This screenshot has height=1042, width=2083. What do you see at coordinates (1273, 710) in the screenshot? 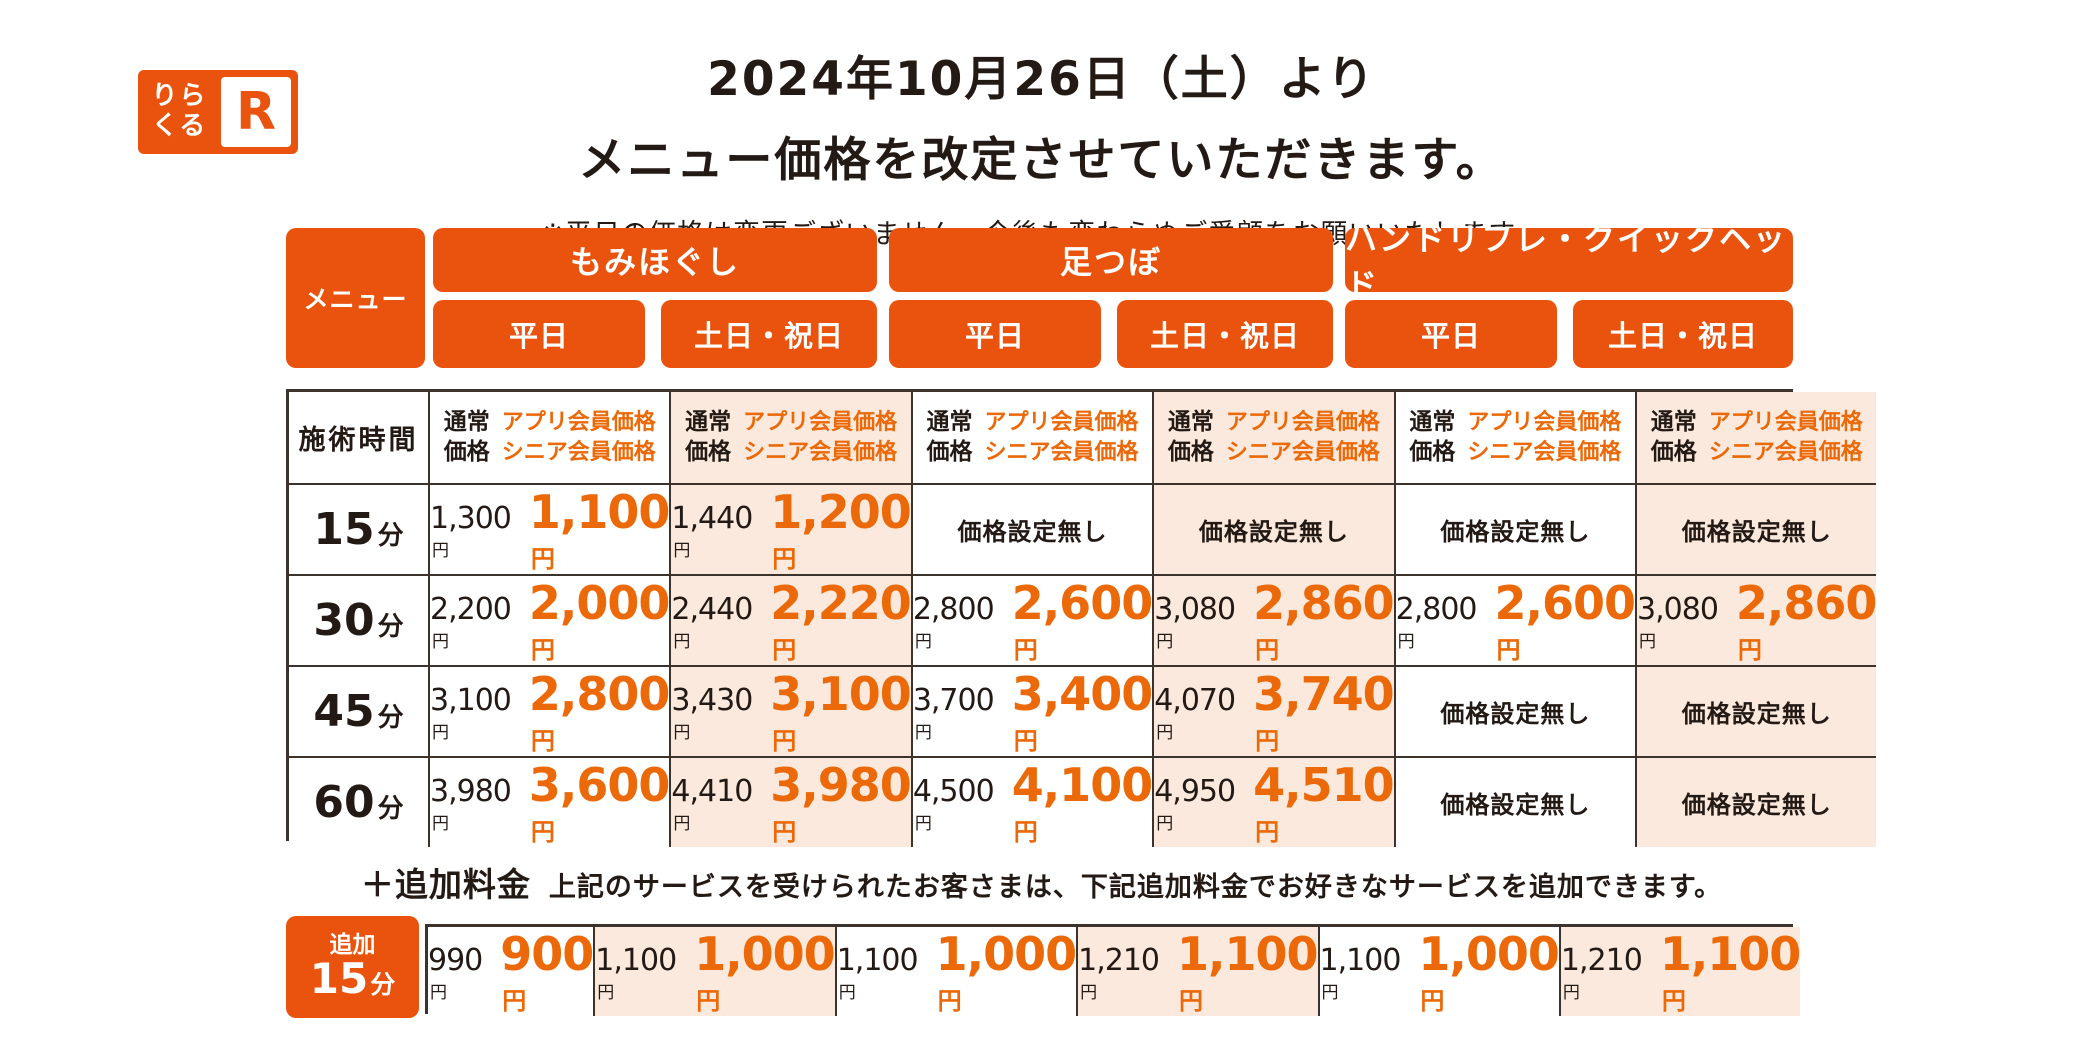
I see `price-cell: 4,070円 3,740円` at bounding box center [1273, 710].